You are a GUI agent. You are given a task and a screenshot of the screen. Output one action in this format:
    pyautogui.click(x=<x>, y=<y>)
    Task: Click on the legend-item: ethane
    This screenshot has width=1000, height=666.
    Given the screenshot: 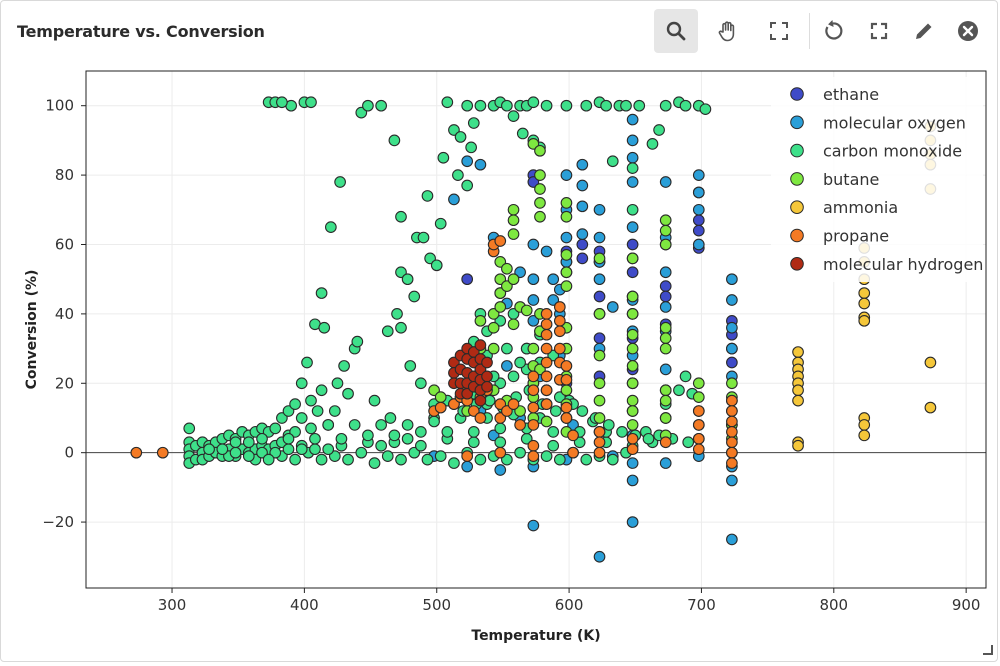 What is the action you would take?
    pyautogui.click(x=834, y=94)
    